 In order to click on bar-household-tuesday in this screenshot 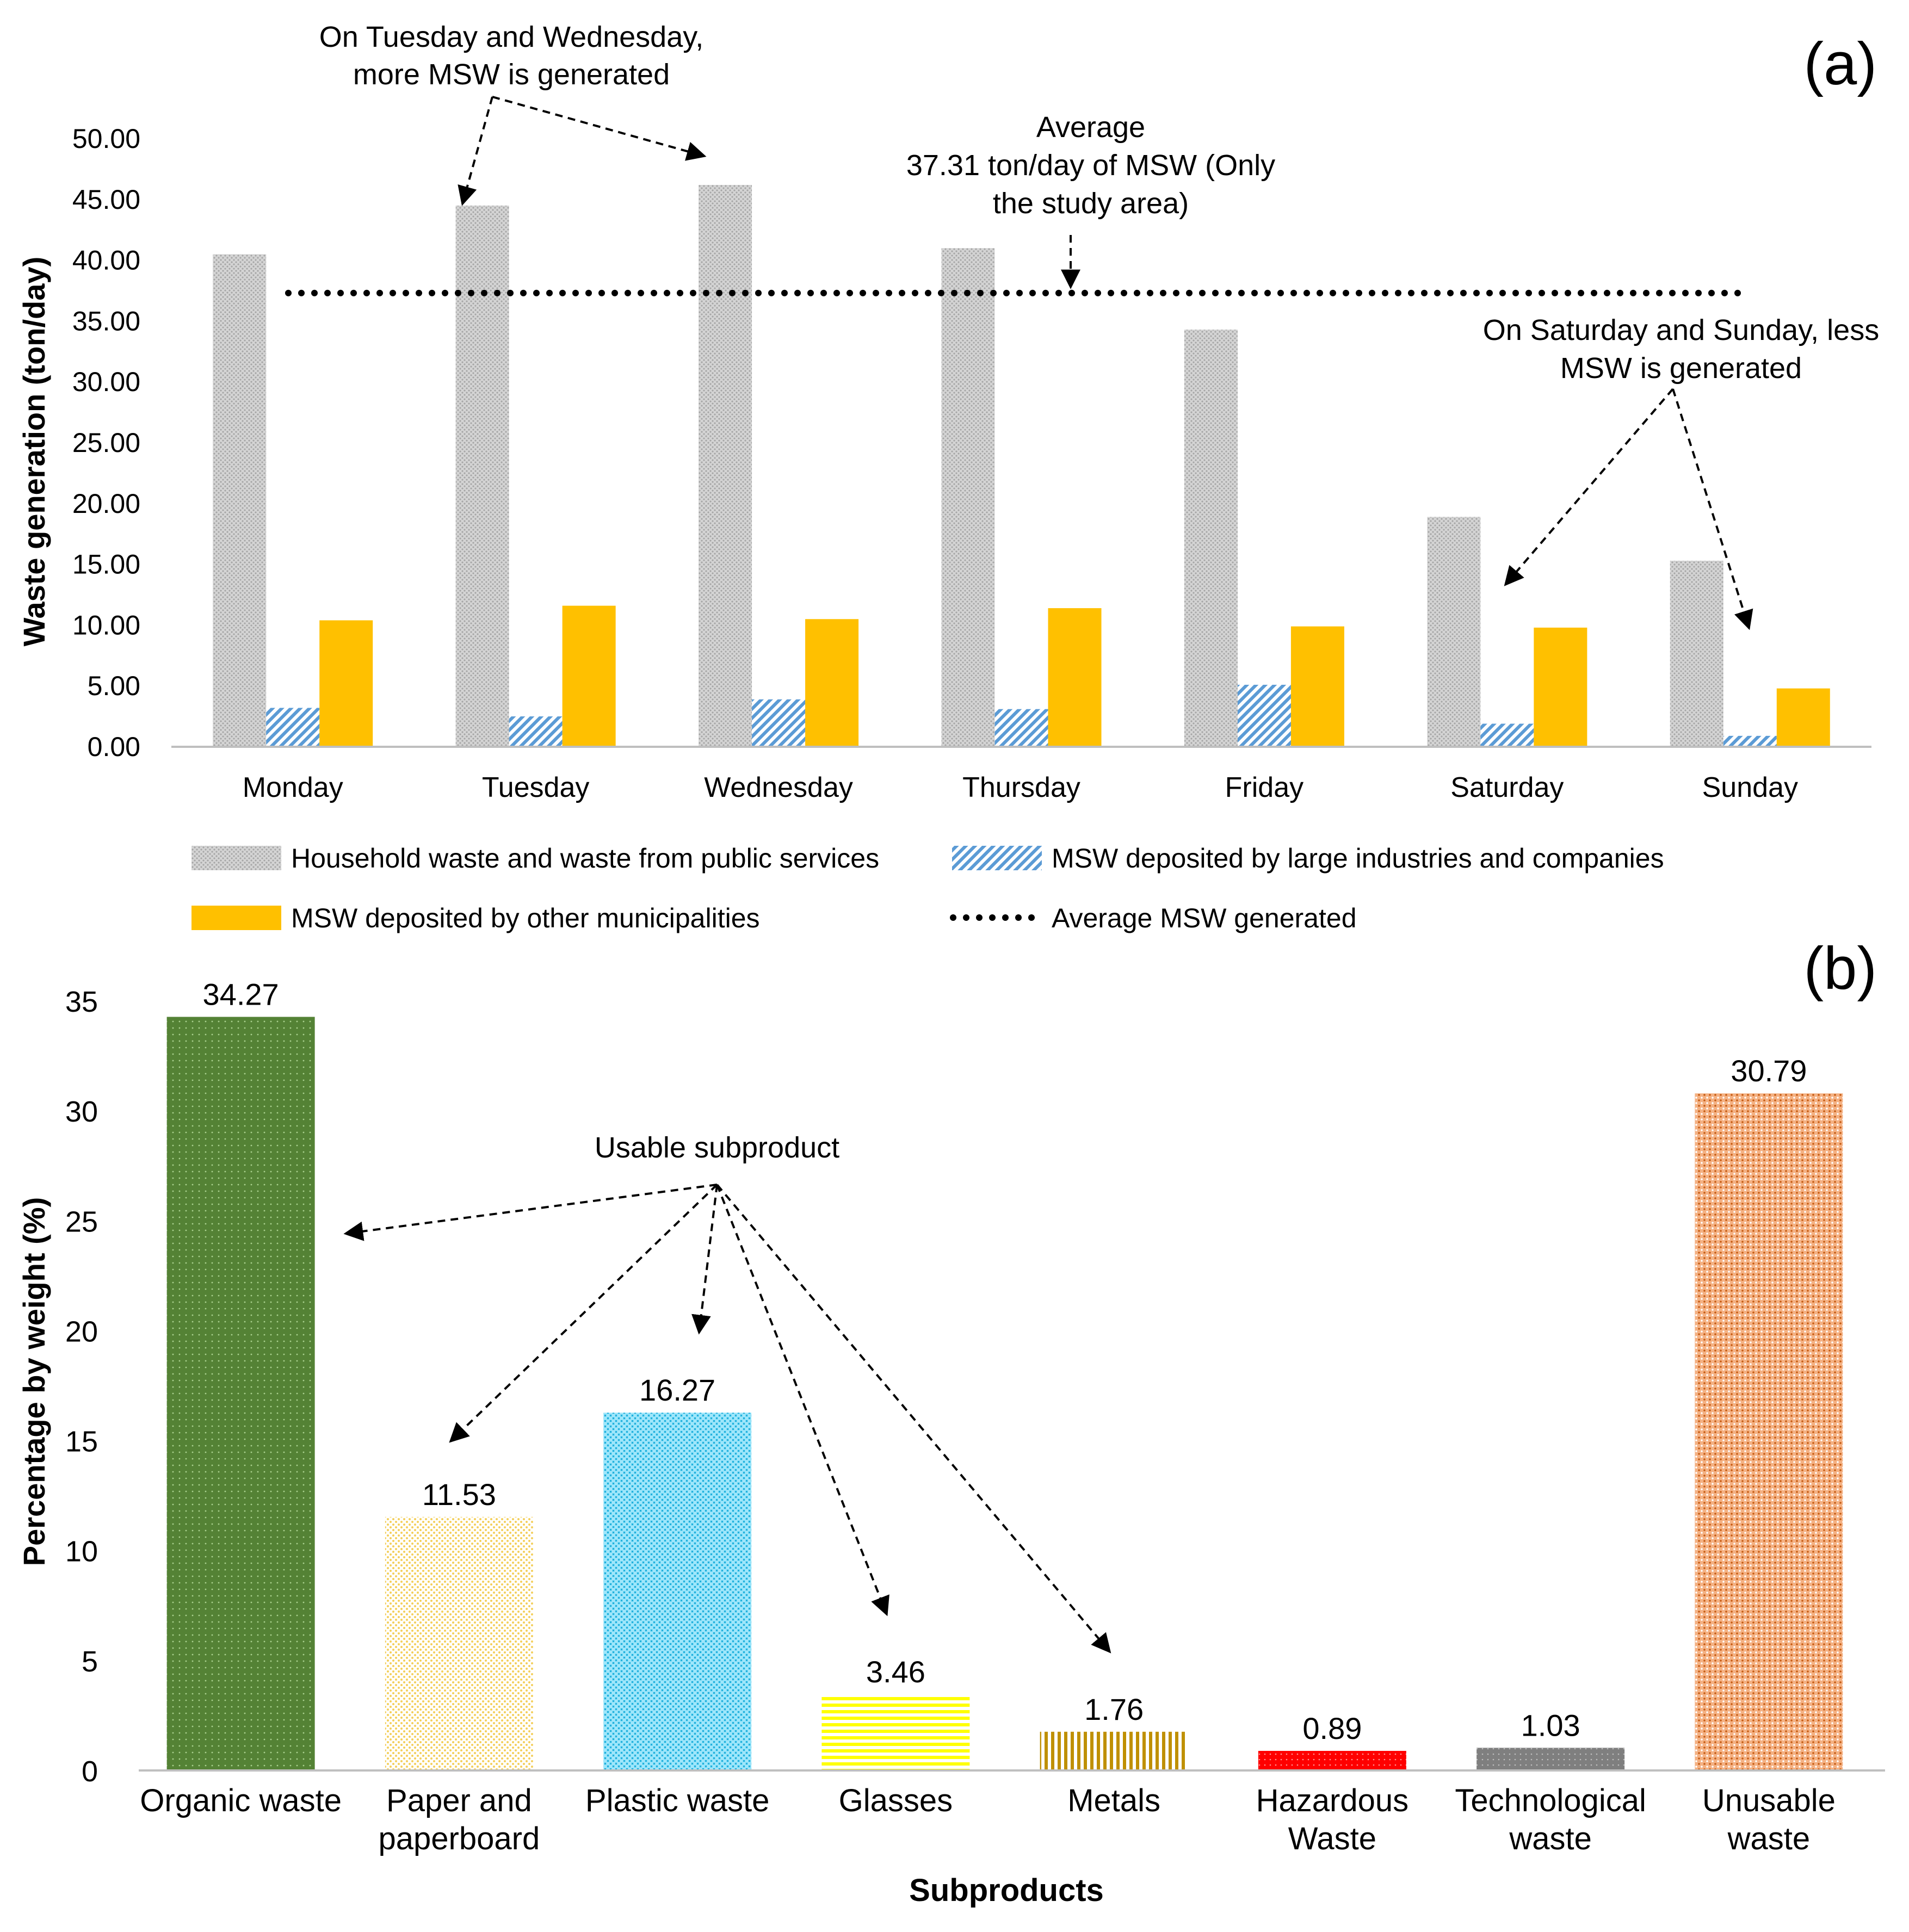, I will do `click(482, 476)`.